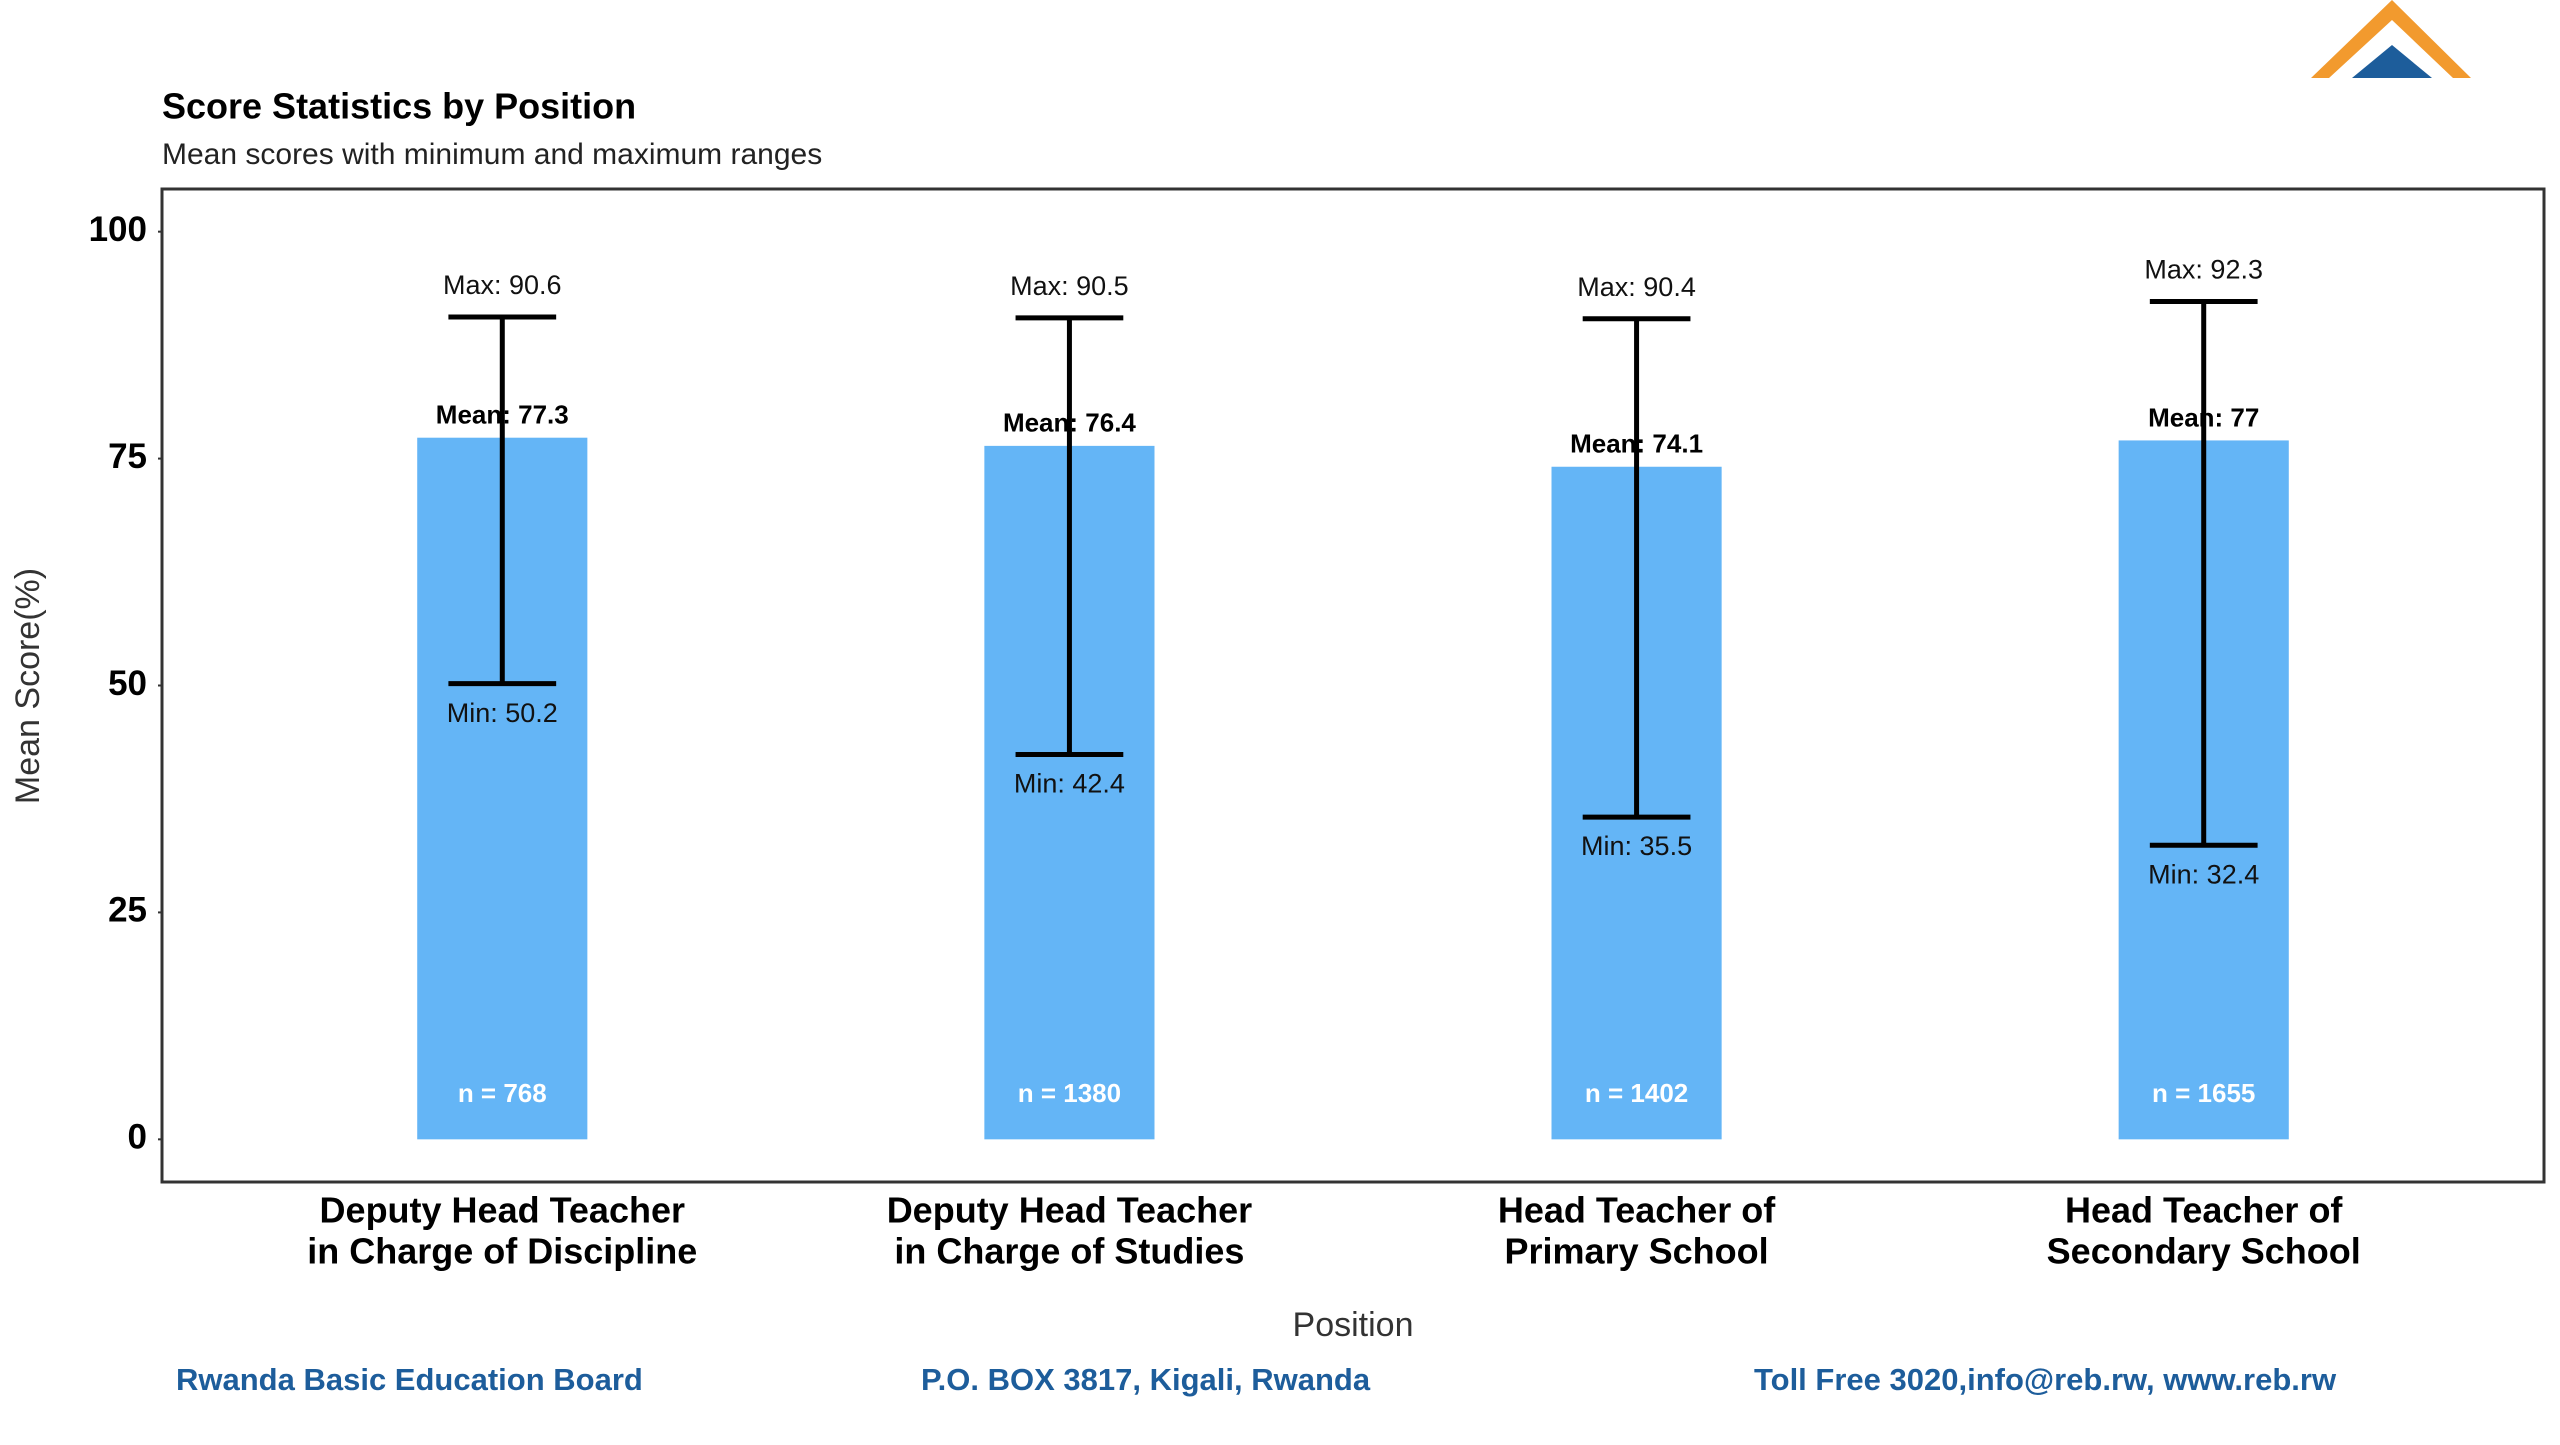  What do you see at coordinates (2203, 1093) in the screenshot?
I see `count-label: n = 1655` at bounding box center [2203, 1093].